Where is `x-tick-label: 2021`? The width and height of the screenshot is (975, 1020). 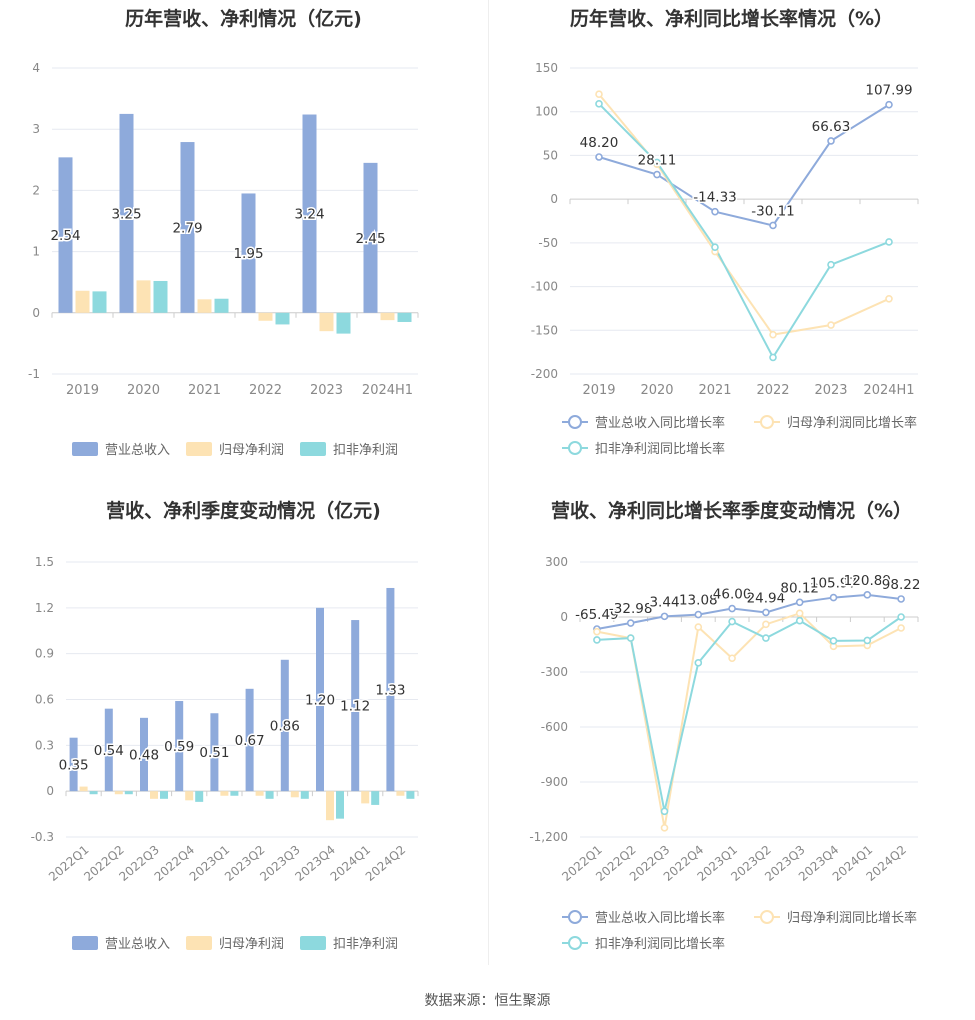 x-tick-label: 2021 is located at coordinates (204, 390).